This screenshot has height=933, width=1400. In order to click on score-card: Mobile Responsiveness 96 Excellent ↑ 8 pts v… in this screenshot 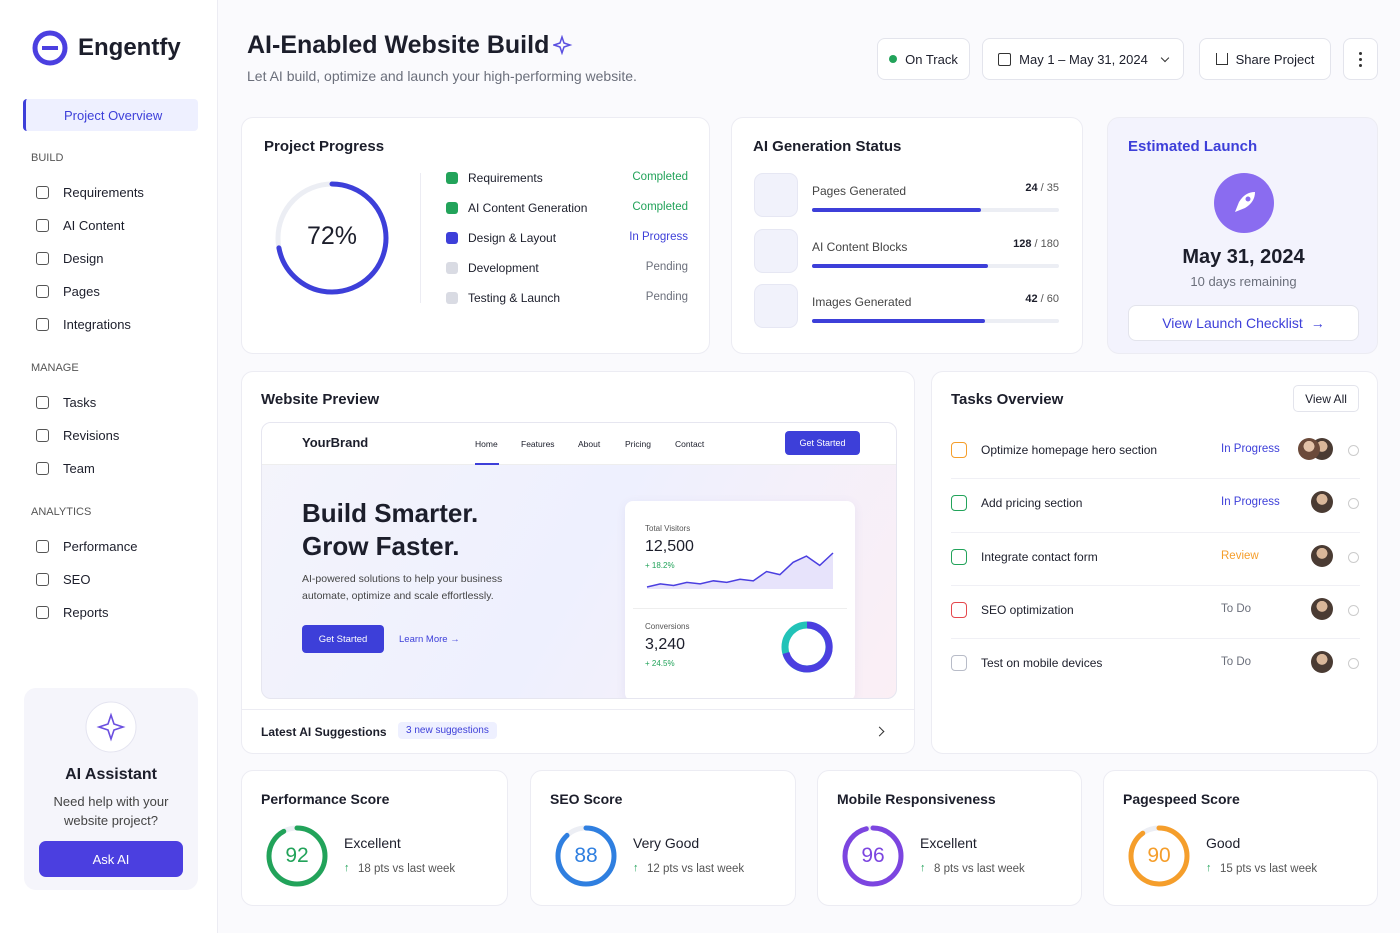, I will do `click(949, 838)`.